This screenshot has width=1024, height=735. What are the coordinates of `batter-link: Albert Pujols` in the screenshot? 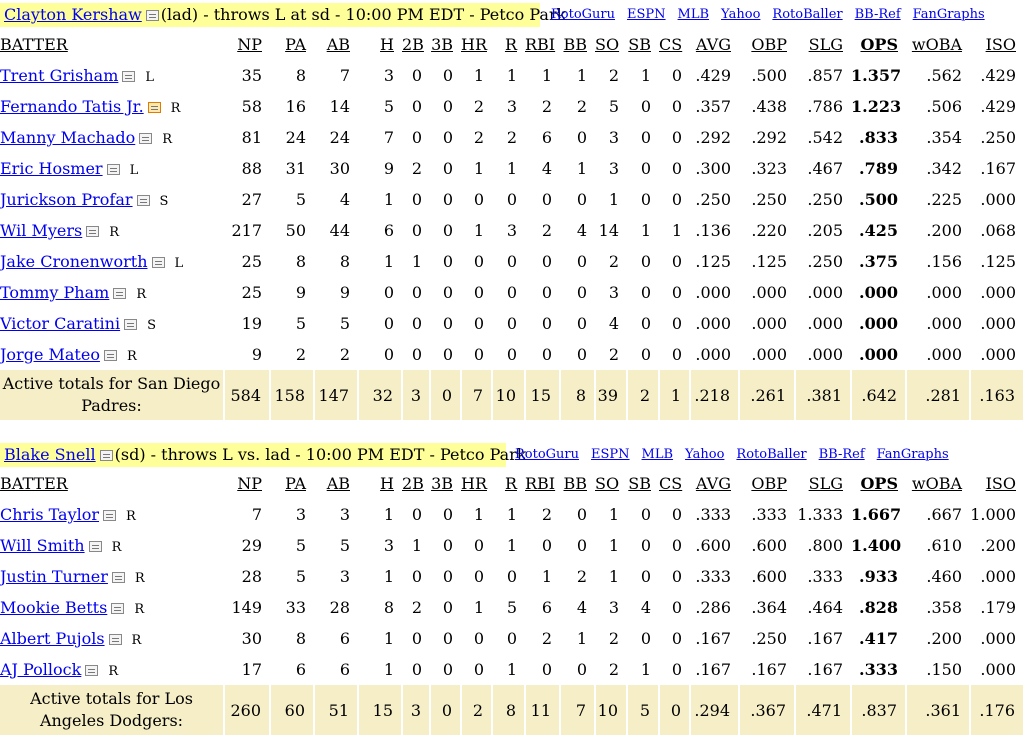 It's located at (52, 638).